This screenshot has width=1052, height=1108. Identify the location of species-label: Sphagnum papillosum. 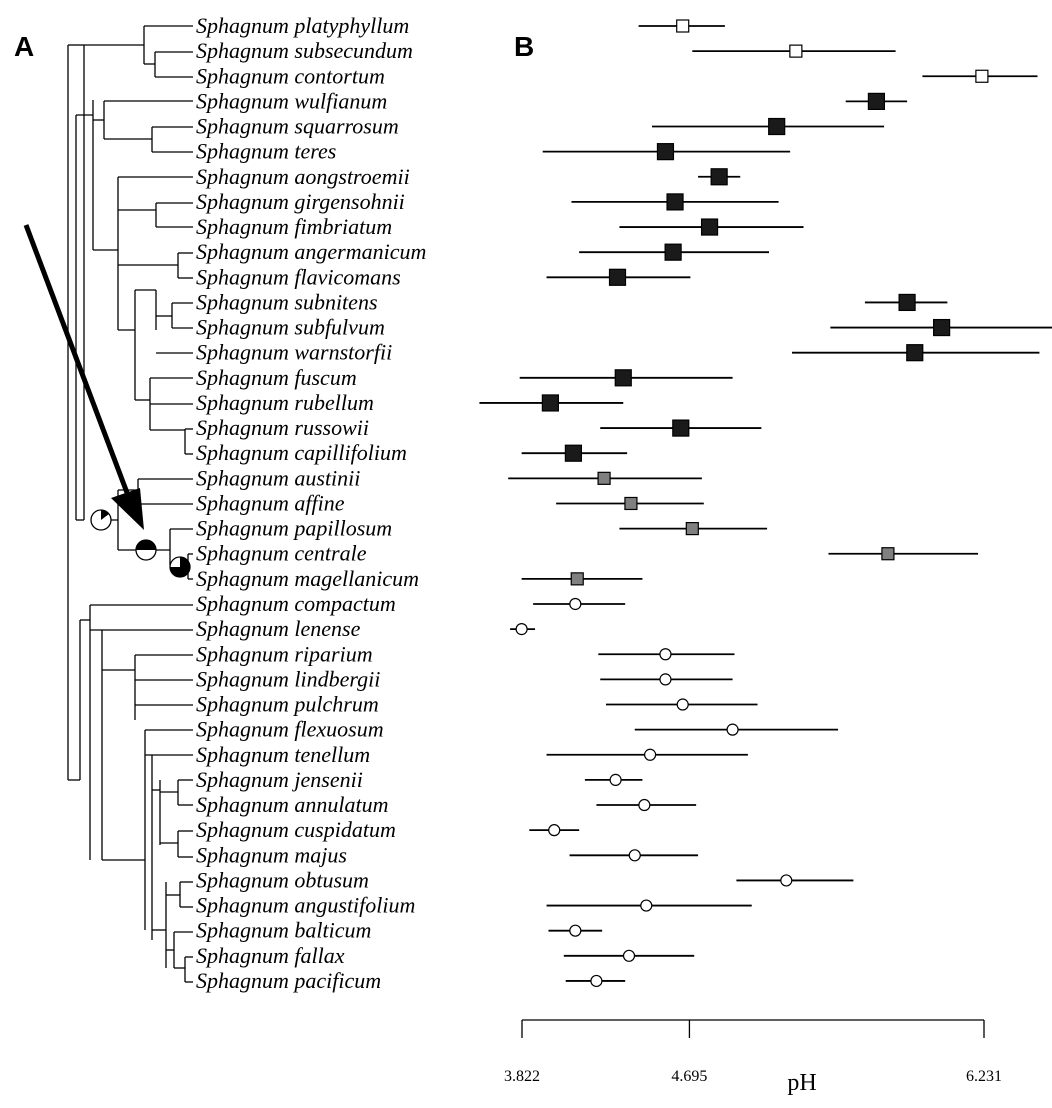
(294, 528).